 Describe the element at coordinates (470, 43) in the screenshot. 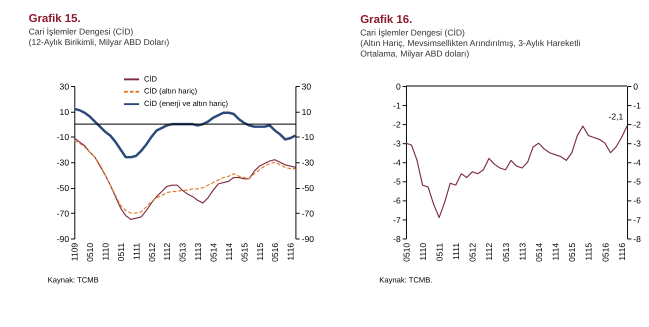

I see `chart-subtitle: Cari İşlemler Dengesi (CİD) (Altın Hariç, Mevsimsellikten Arındırılmış, 3-Aylık Hareketli Ortalama, Milyar ABD doları)` at that location.